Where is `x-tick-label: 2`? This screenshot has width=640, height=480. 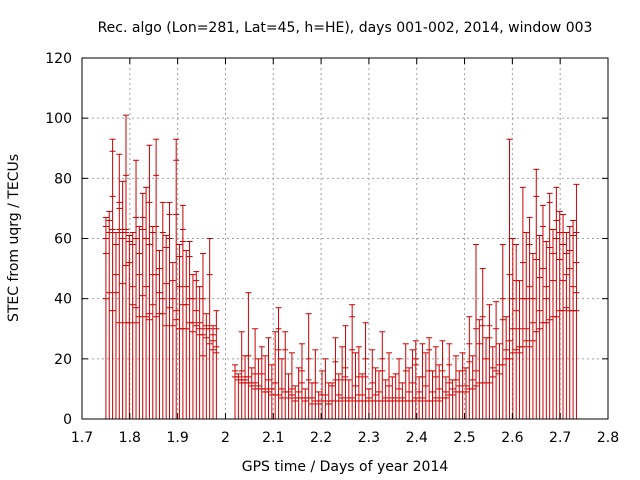 x-tick-label: 2 is located at coordinates (225, 438).